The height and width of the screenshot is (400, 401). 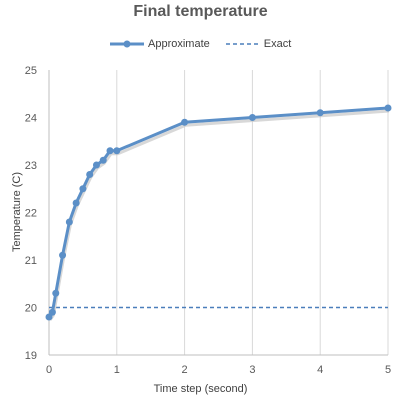 What do you see at coordinates (388, 370) in the screenshot?
I see `x-tick-label: 5` at bounding box center [388, 370].